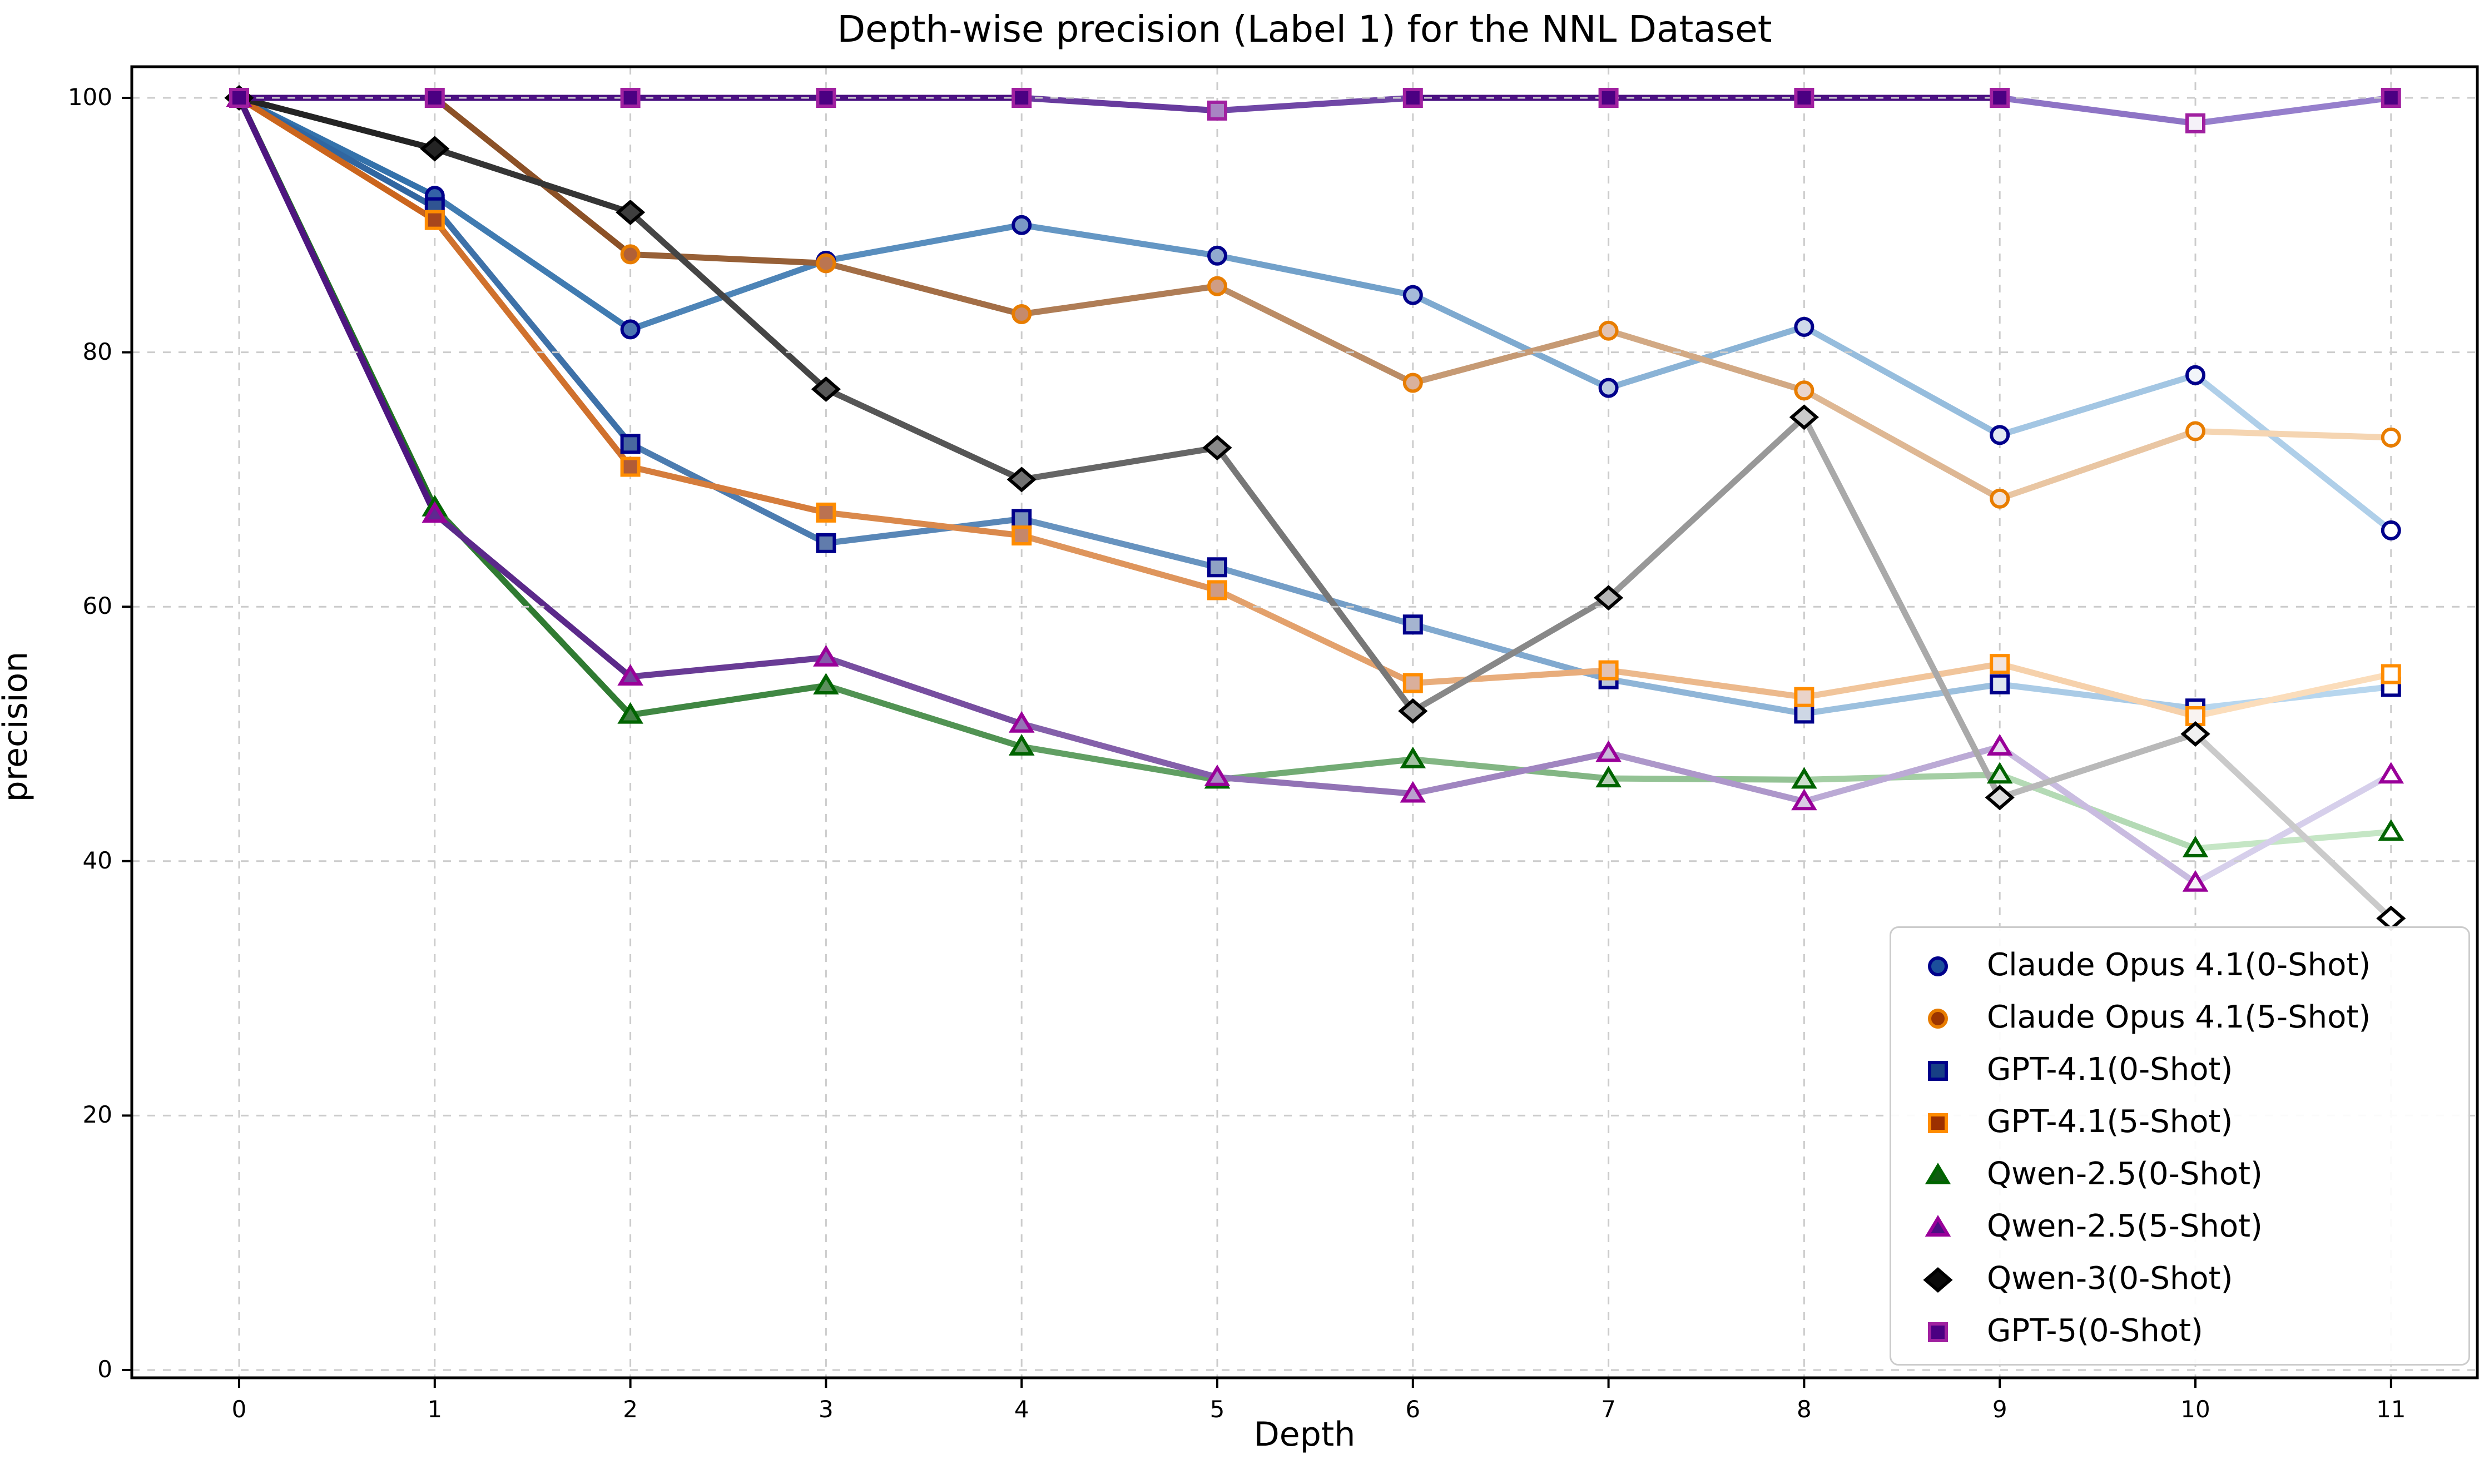 This screenshot has width=2484, height=1484. What do you see at coordinates (97, 860) in the screenshot?
I see `y-tick-label: 40` at bounding box center [97, 860].